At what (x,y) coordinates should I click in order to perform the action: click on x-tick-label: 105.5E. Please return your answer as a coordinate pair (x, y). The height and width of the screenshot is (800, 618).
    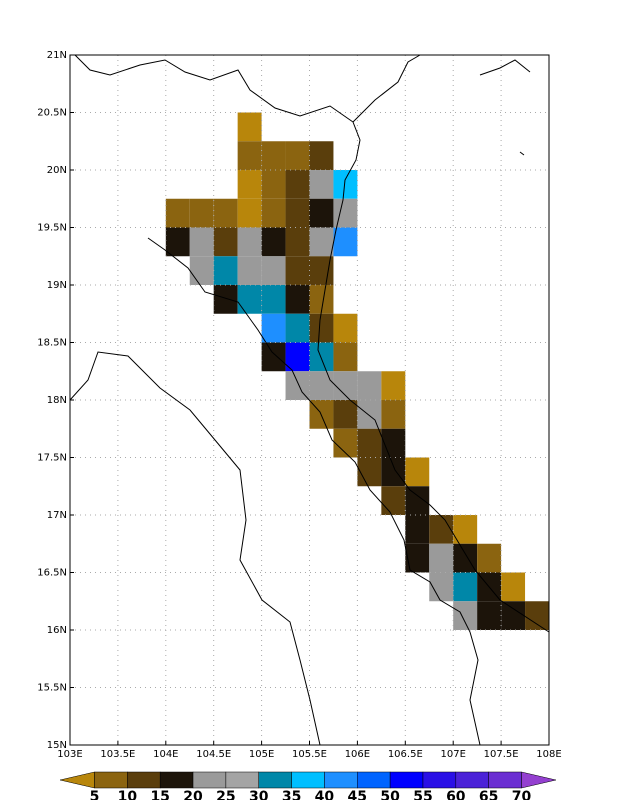
    Looking at the image, I should click on (309, 754).